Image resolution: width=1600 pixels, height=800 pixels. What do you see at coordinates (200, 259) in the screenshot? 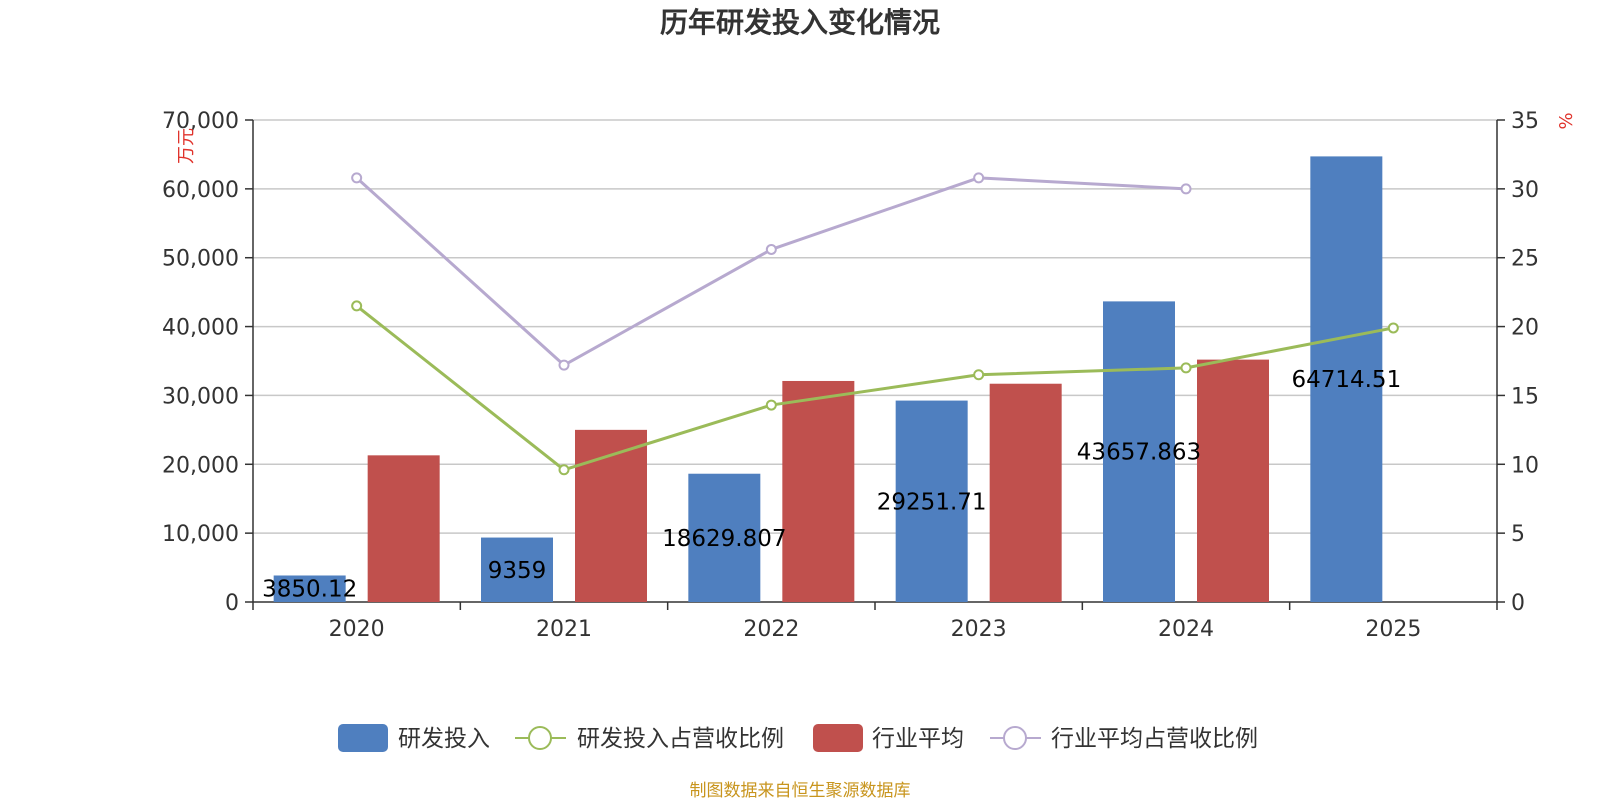
I see `left-tick-label-50000: 50,000` at bounding box center [200, 259].